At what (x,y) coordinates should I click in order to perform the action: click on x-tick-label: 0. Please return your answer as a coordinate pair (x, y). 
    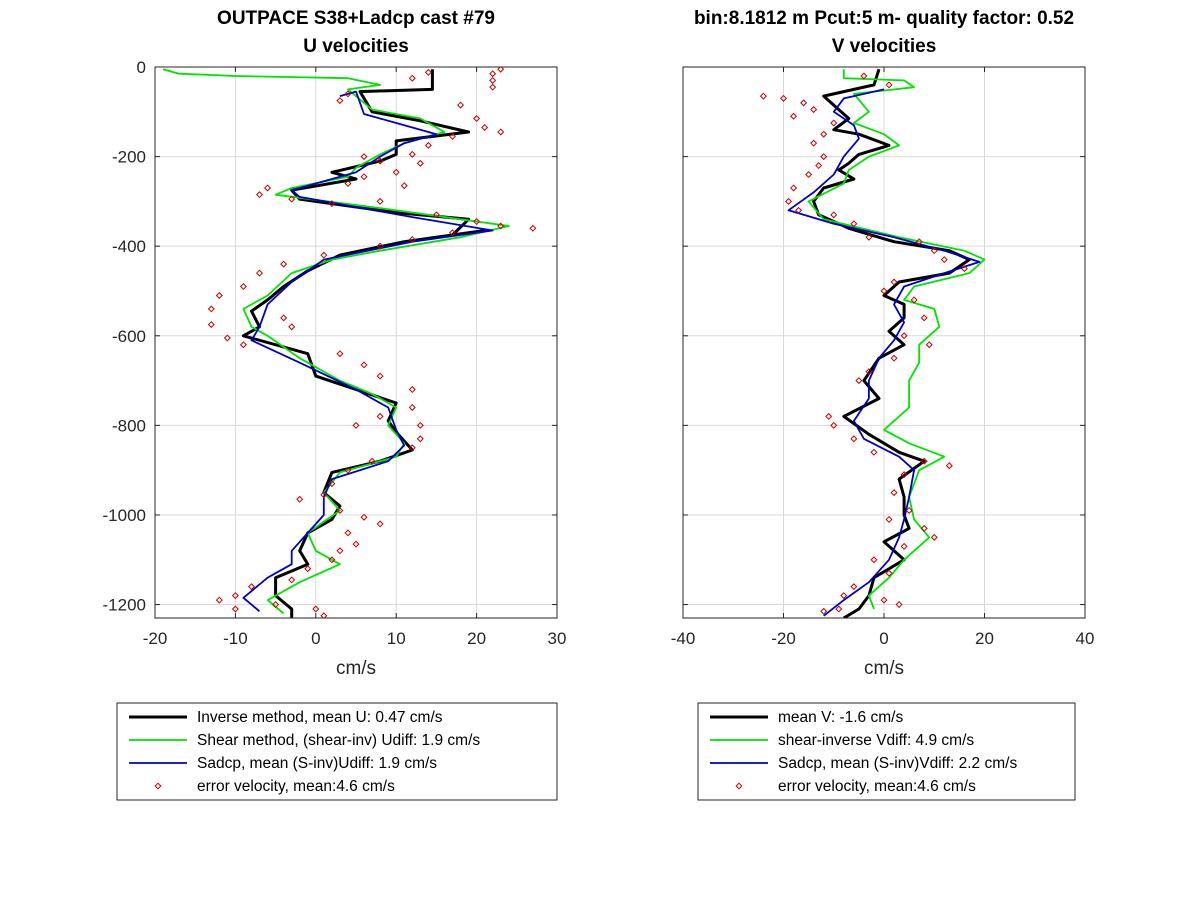
    Looking at the image, I should click on (883, 638).